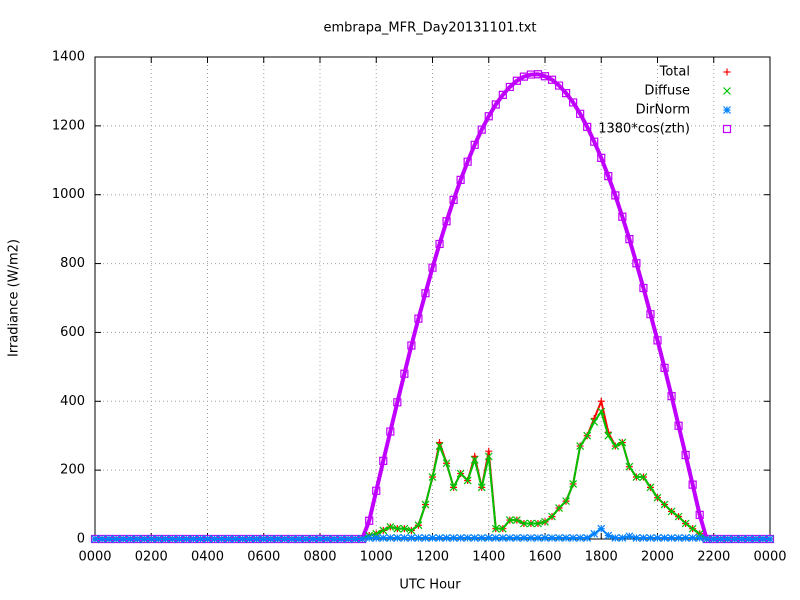  I want to click on y-tick-label: 0, so click(81, 539).